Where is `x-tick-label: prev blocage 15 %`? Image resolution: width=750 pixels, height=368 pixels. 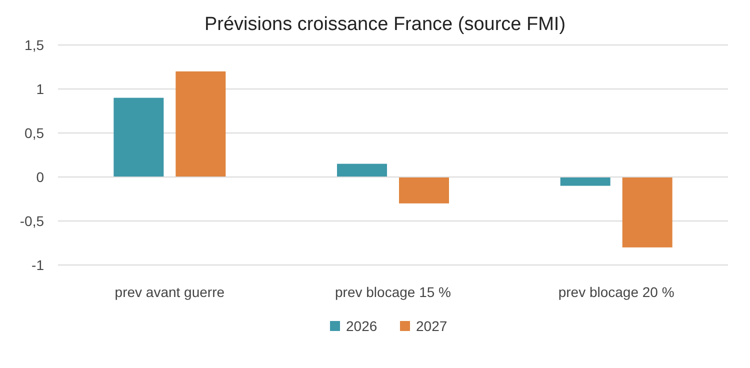
x-tick-label: prev blocage 15 % is located at coordinates (393, 292).